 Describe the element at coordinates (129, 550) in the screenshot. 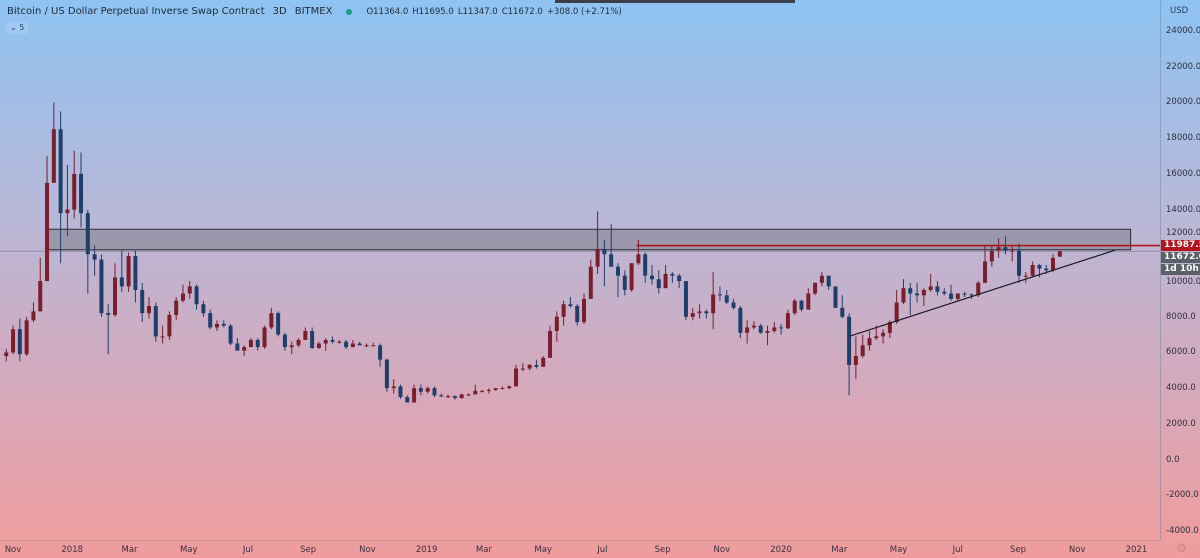

I see `time-tick-label: Mar` at that location.